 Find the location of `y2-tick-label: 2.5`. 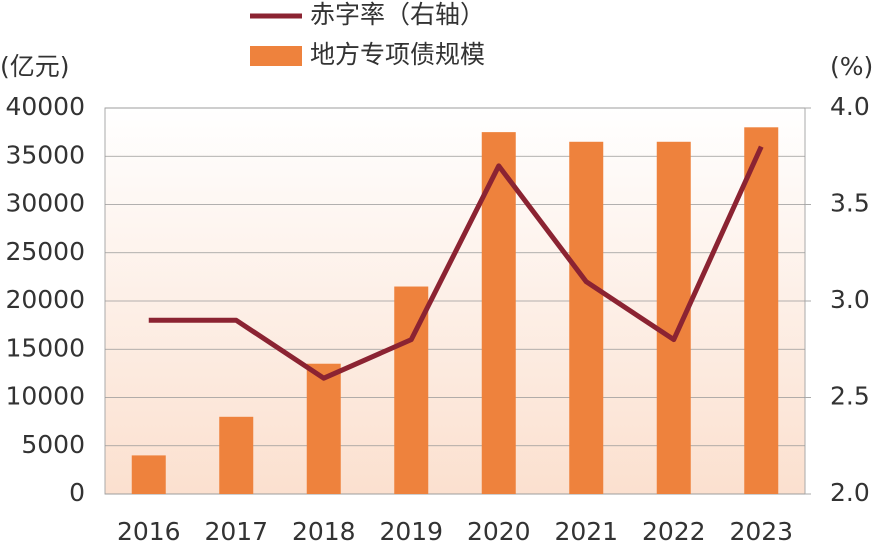

y2-tick-label: 2.5 is located at coordinates (850, 396).